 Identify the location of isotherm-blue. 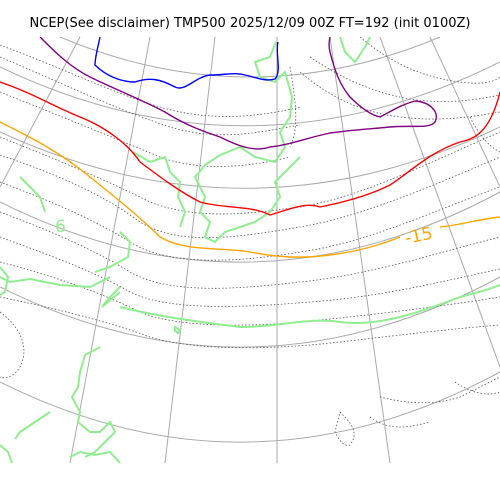
(186, 63).